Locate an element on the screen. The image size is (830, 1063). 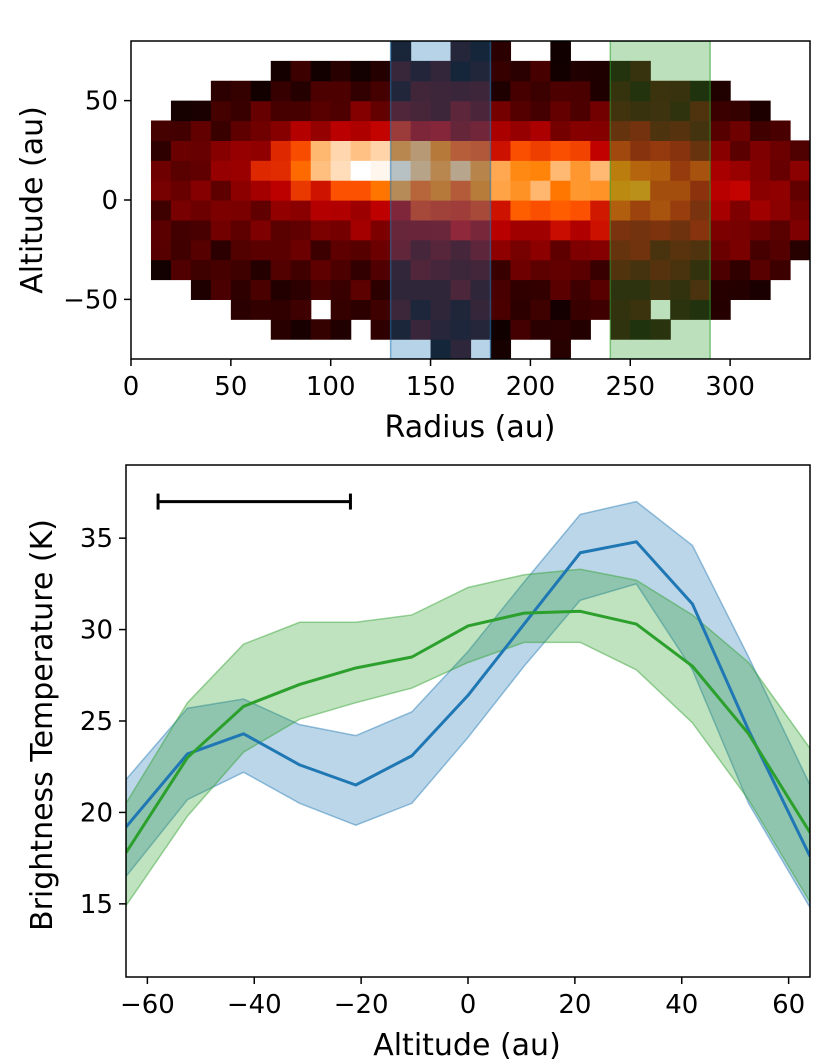
y-tick-label: 15 is located at coordinates (96, 905).